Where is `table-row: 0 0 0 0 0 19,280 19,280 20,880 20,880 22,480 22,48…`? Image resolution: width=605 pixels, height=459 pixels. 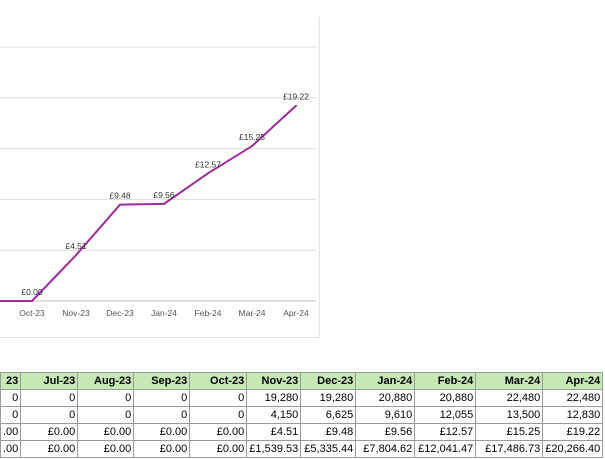 table-row: 0 0 0 0 0 19,280 19,280 20,880 20,880 22,480 22,48… is located at coordinates (302, 398).